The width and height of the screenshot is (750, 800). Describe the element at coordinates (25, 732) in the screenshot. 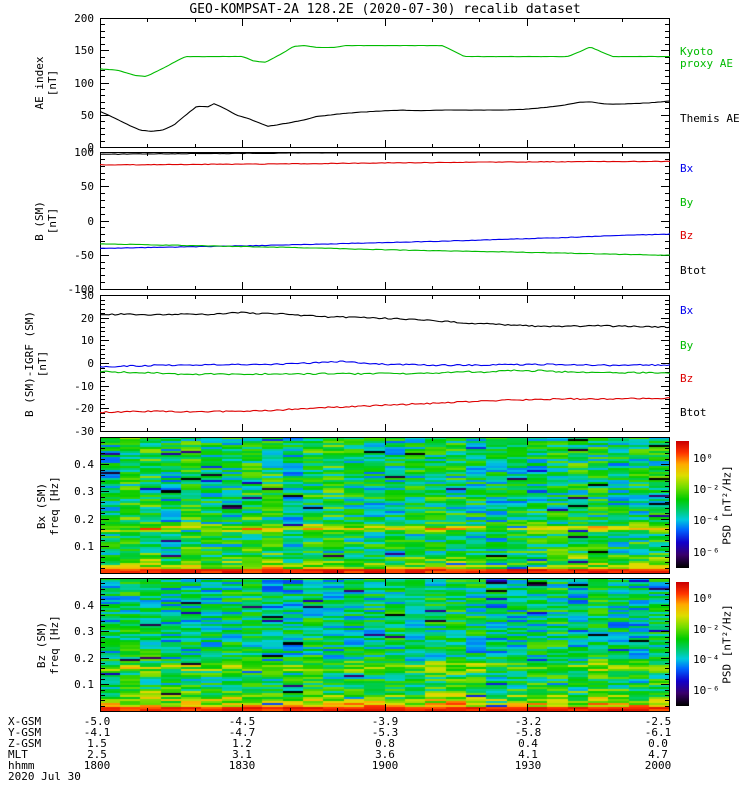

I see `bottom-axis-row-label-y-gsm: Y-GSM` at that location.